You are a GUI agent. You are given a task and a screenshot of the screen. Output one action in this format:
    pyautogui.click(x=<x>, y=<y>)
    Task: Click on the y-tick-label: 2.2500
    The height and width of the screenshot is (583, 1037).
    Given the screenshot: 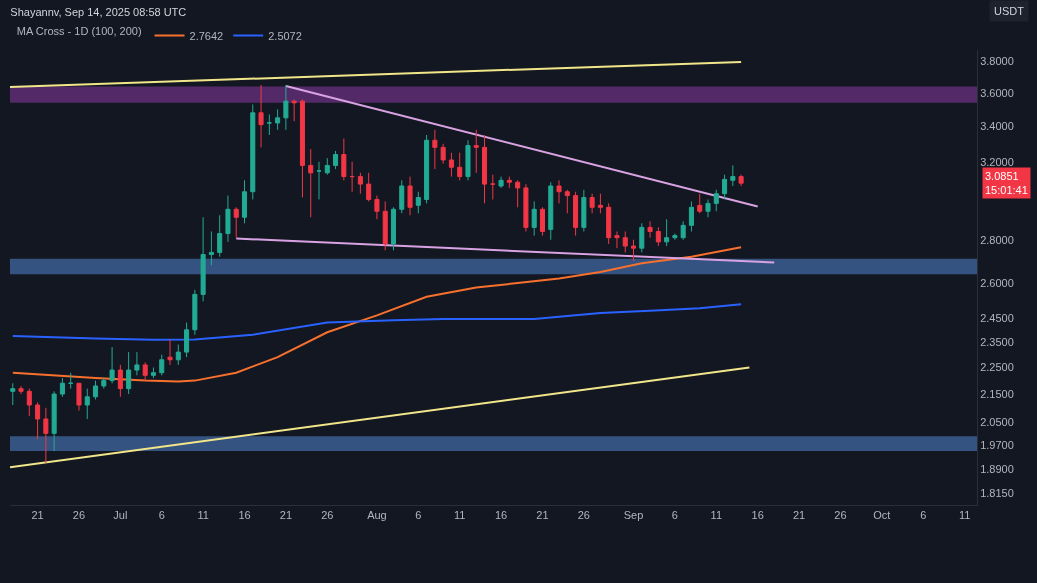 What is the action you would take?
    pyautogui.click(x=997, y=367)
    